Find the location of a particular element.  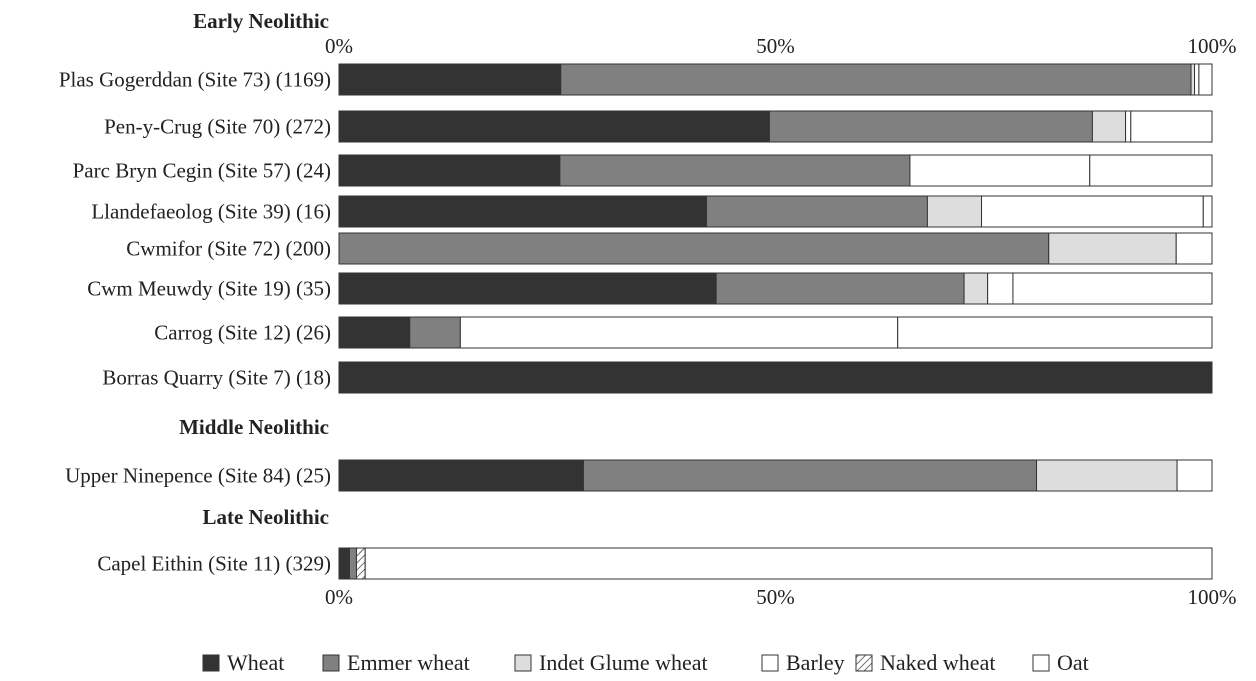

group-label: Middle Neolithic is located at coordinates (254, 427).